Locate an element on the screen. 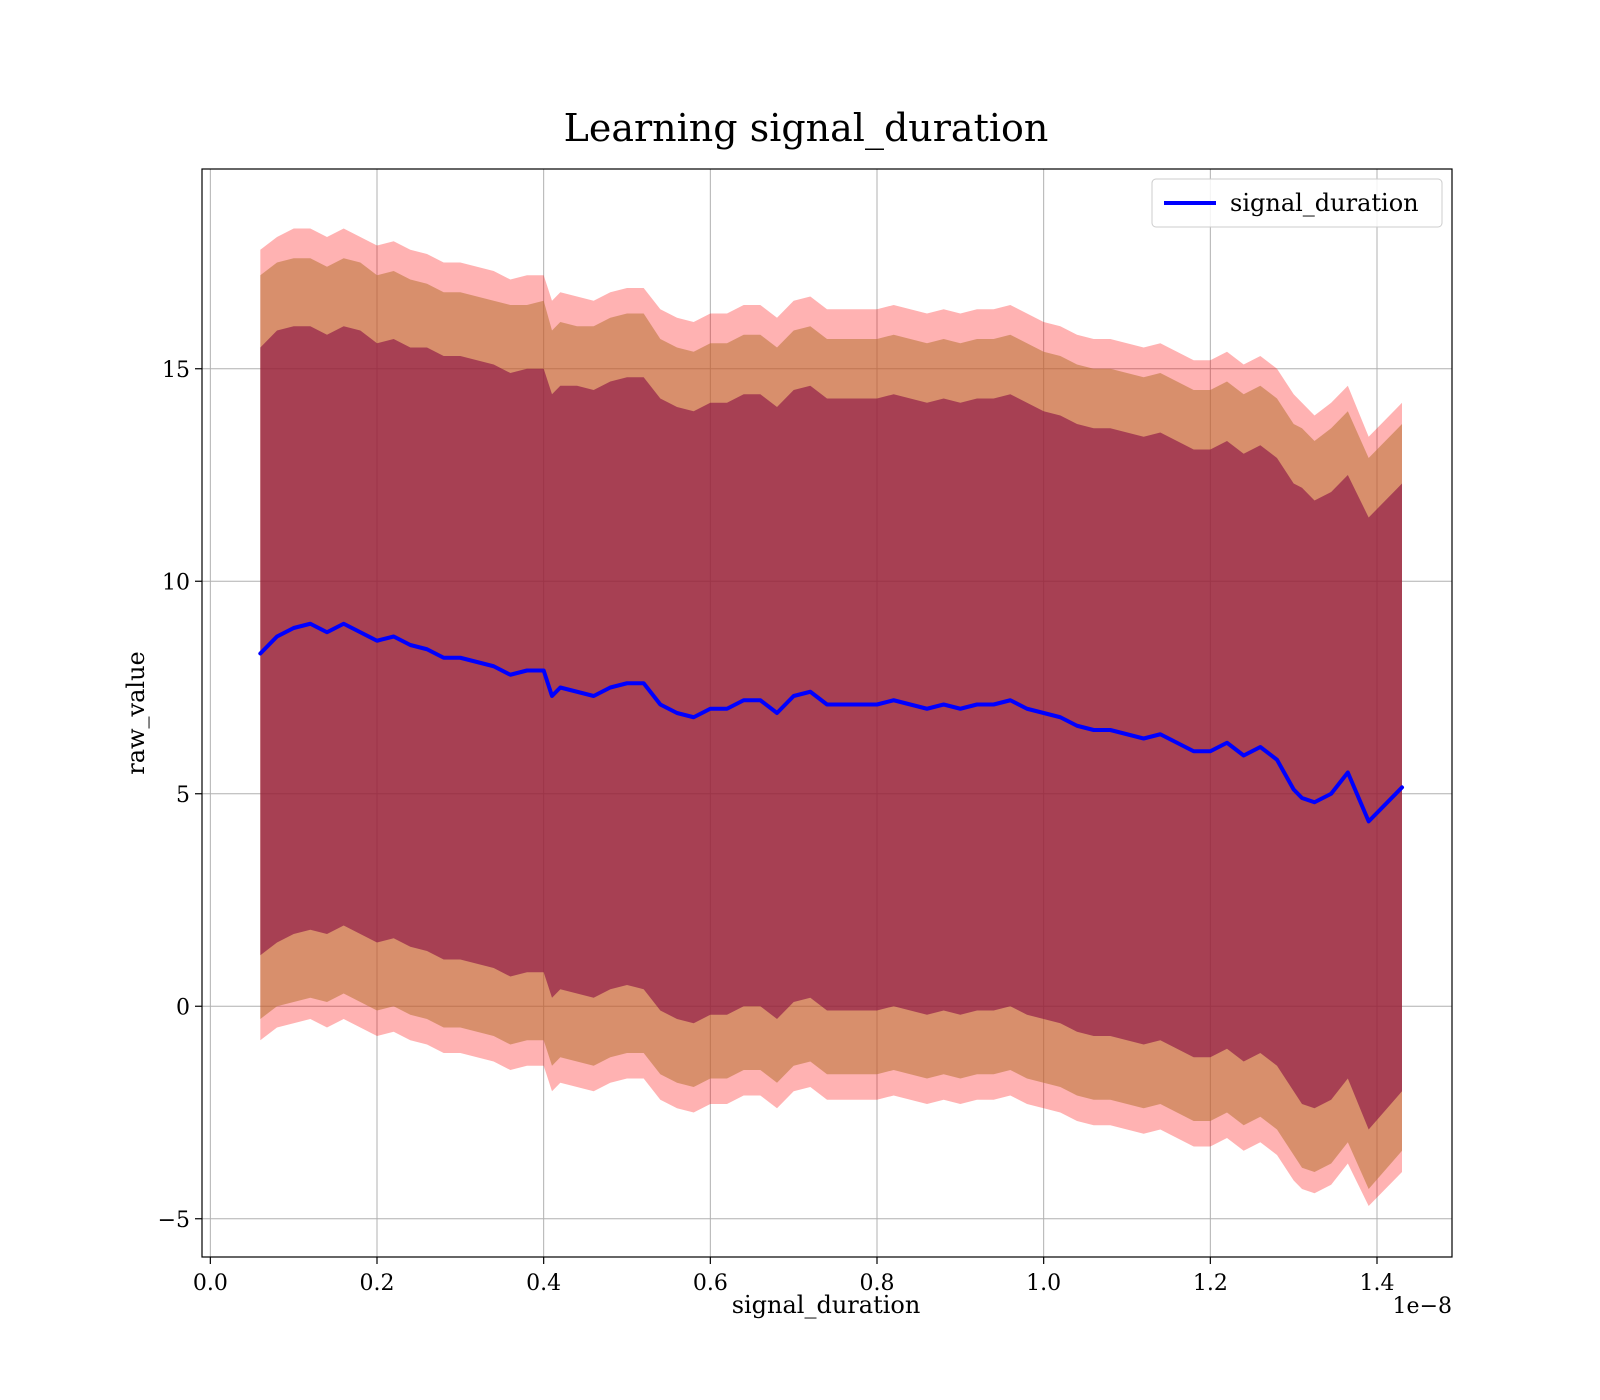  y-axis-ticks: −5 0 5 10 15 is located at coordinates (180, 795).